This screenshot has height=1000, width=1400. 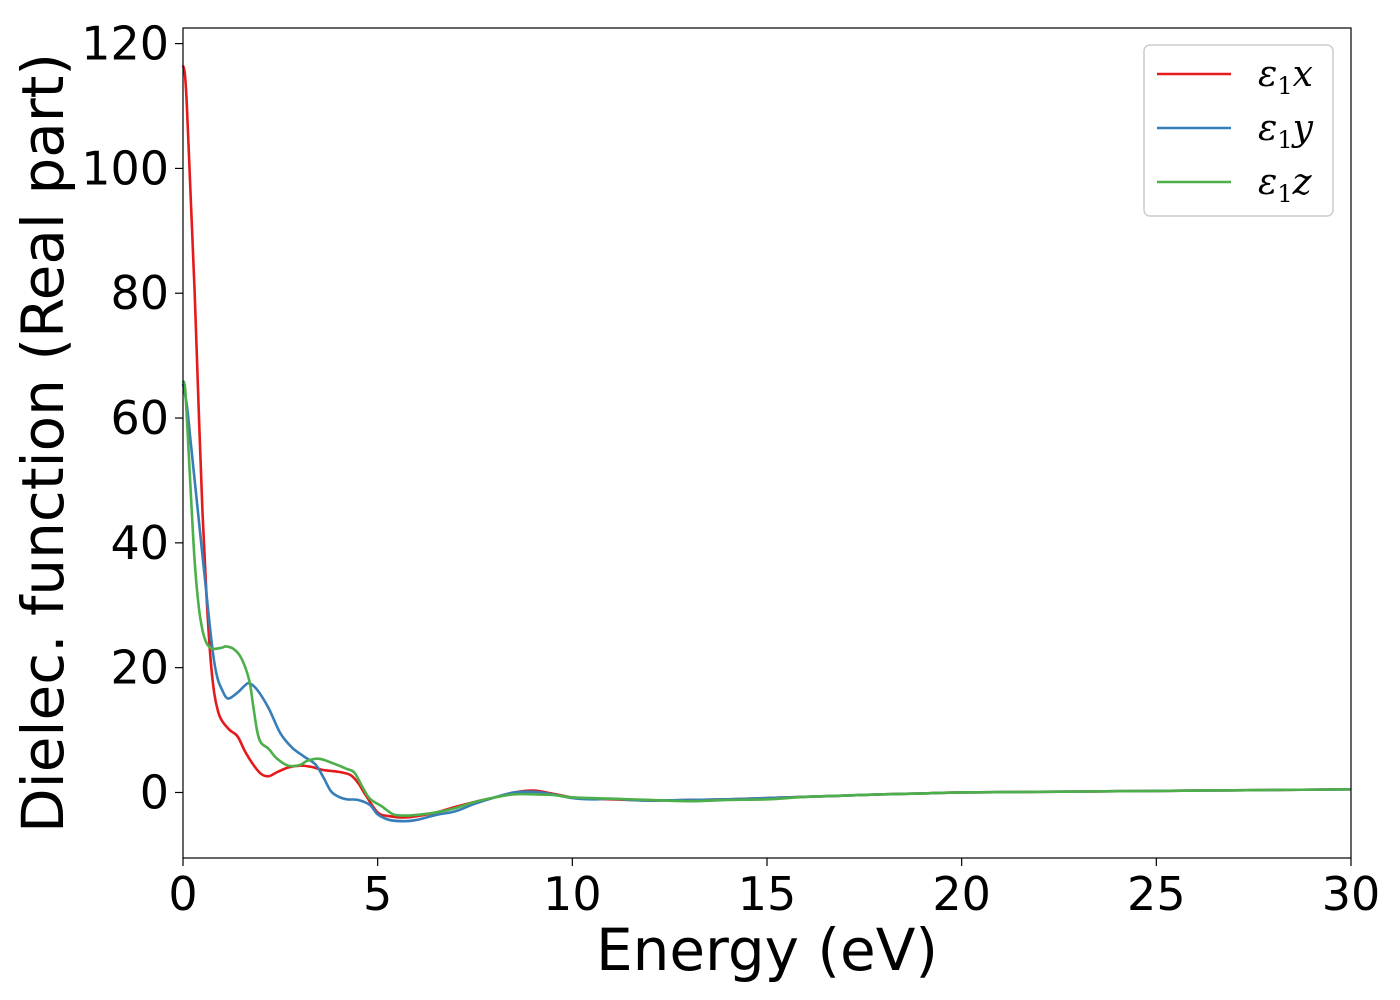 I want to click on x-tick-label: 25, so click(x=1156, y=894).